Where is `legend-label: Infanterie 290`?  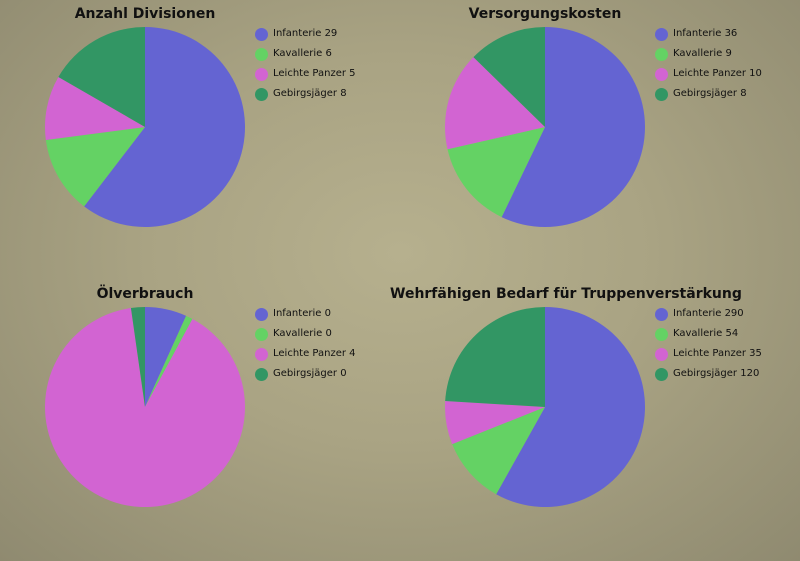
legend-label: Infanterie 290 is located at coordinates (708, 313).